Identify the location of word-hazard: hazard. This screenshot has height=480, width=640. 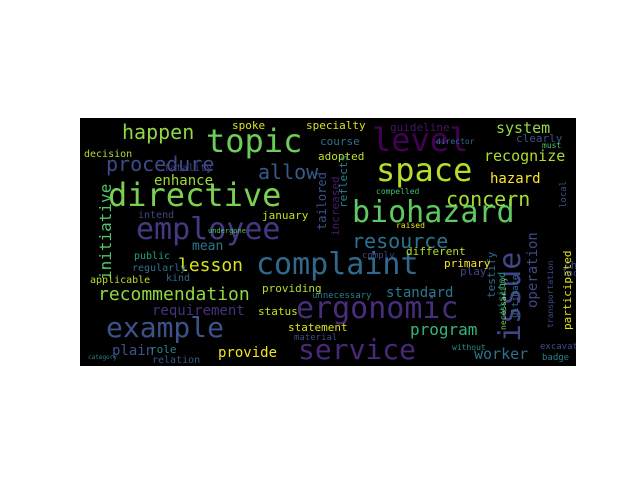
(515, 179).